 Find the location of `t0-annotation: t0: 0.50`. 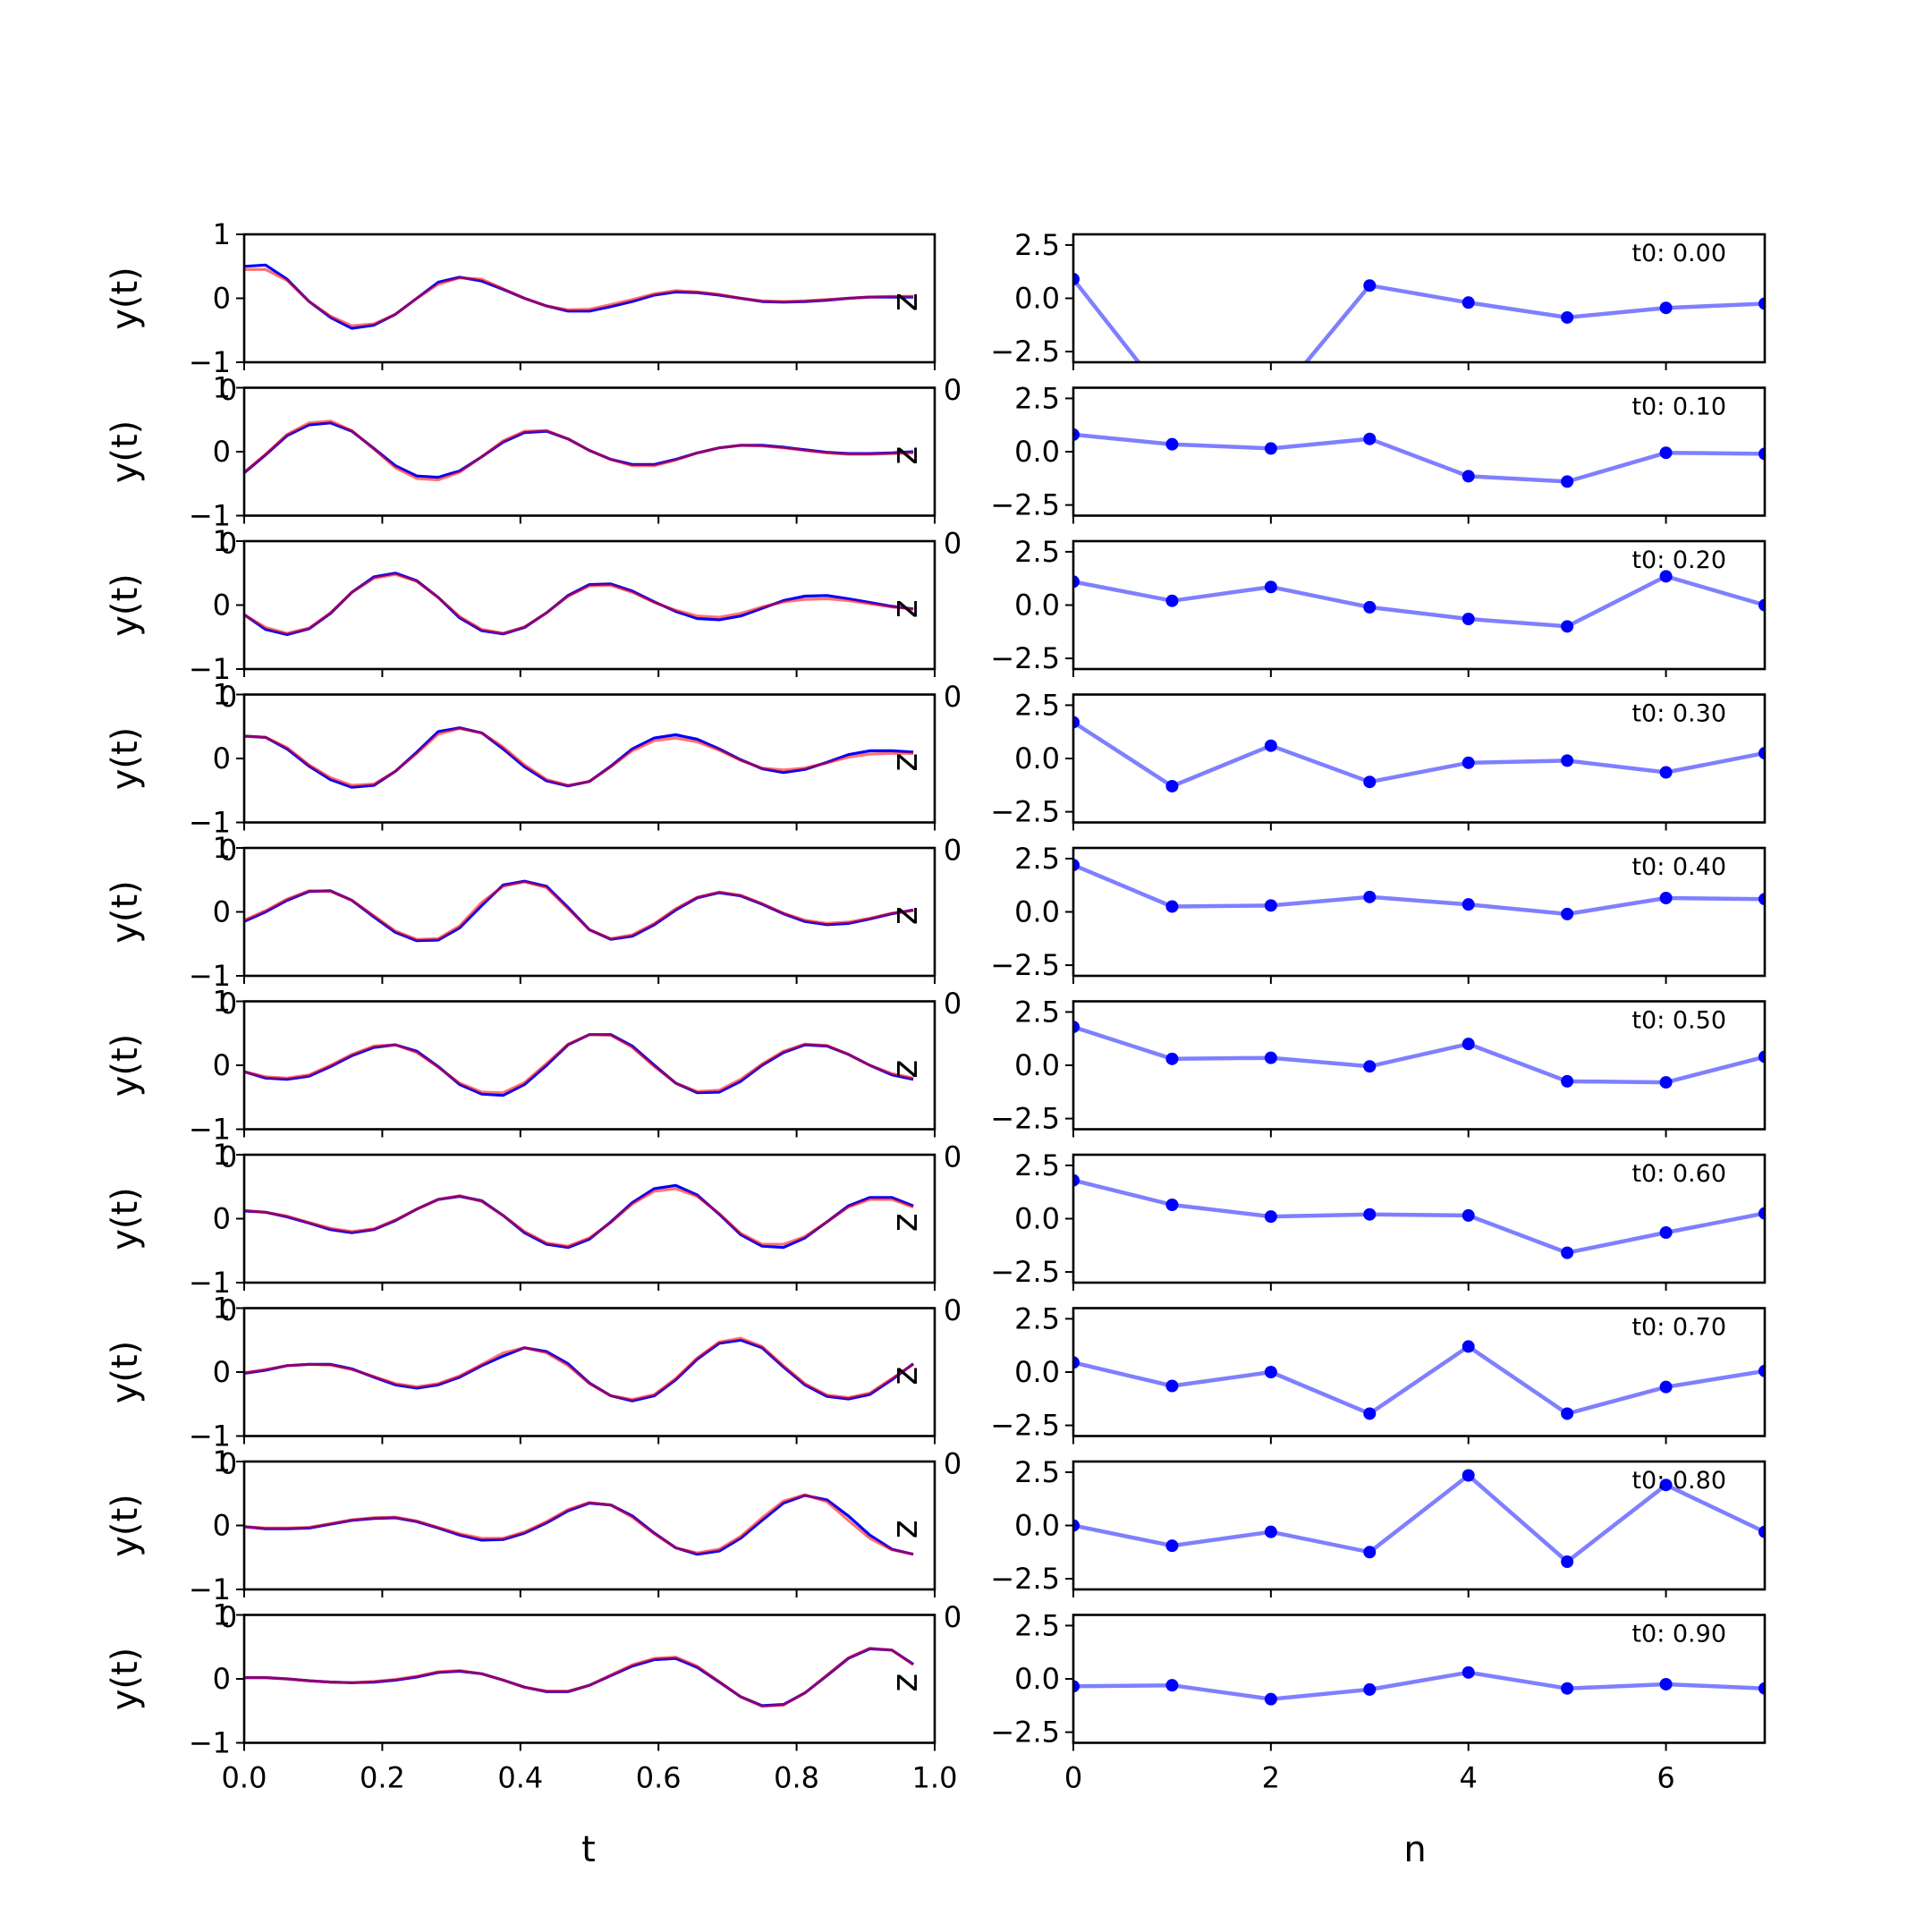

t0-annotation: t0: 0.50 is located at coordinates (1678, 1021).